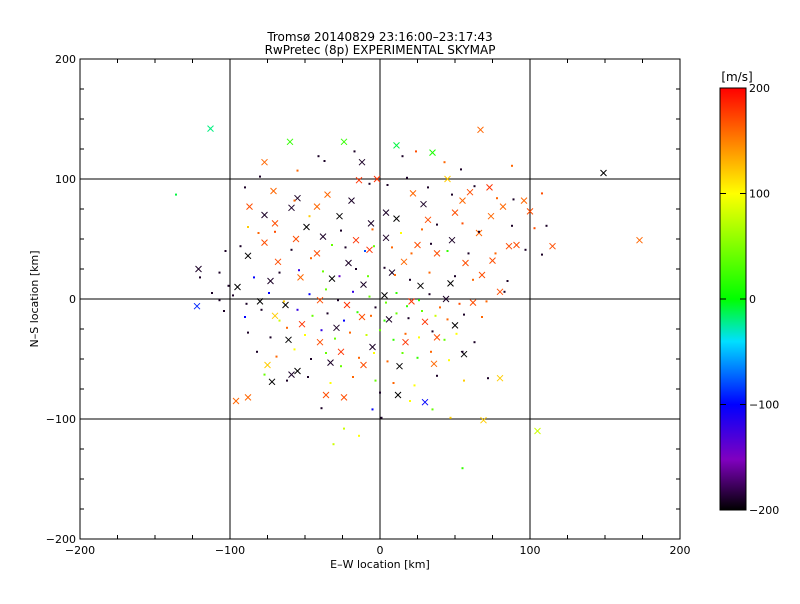  What do you see at coordinates (759, 194) in the screenshot?
I see `colorbar-tick-label: 100` at bounding box center [759, 194].